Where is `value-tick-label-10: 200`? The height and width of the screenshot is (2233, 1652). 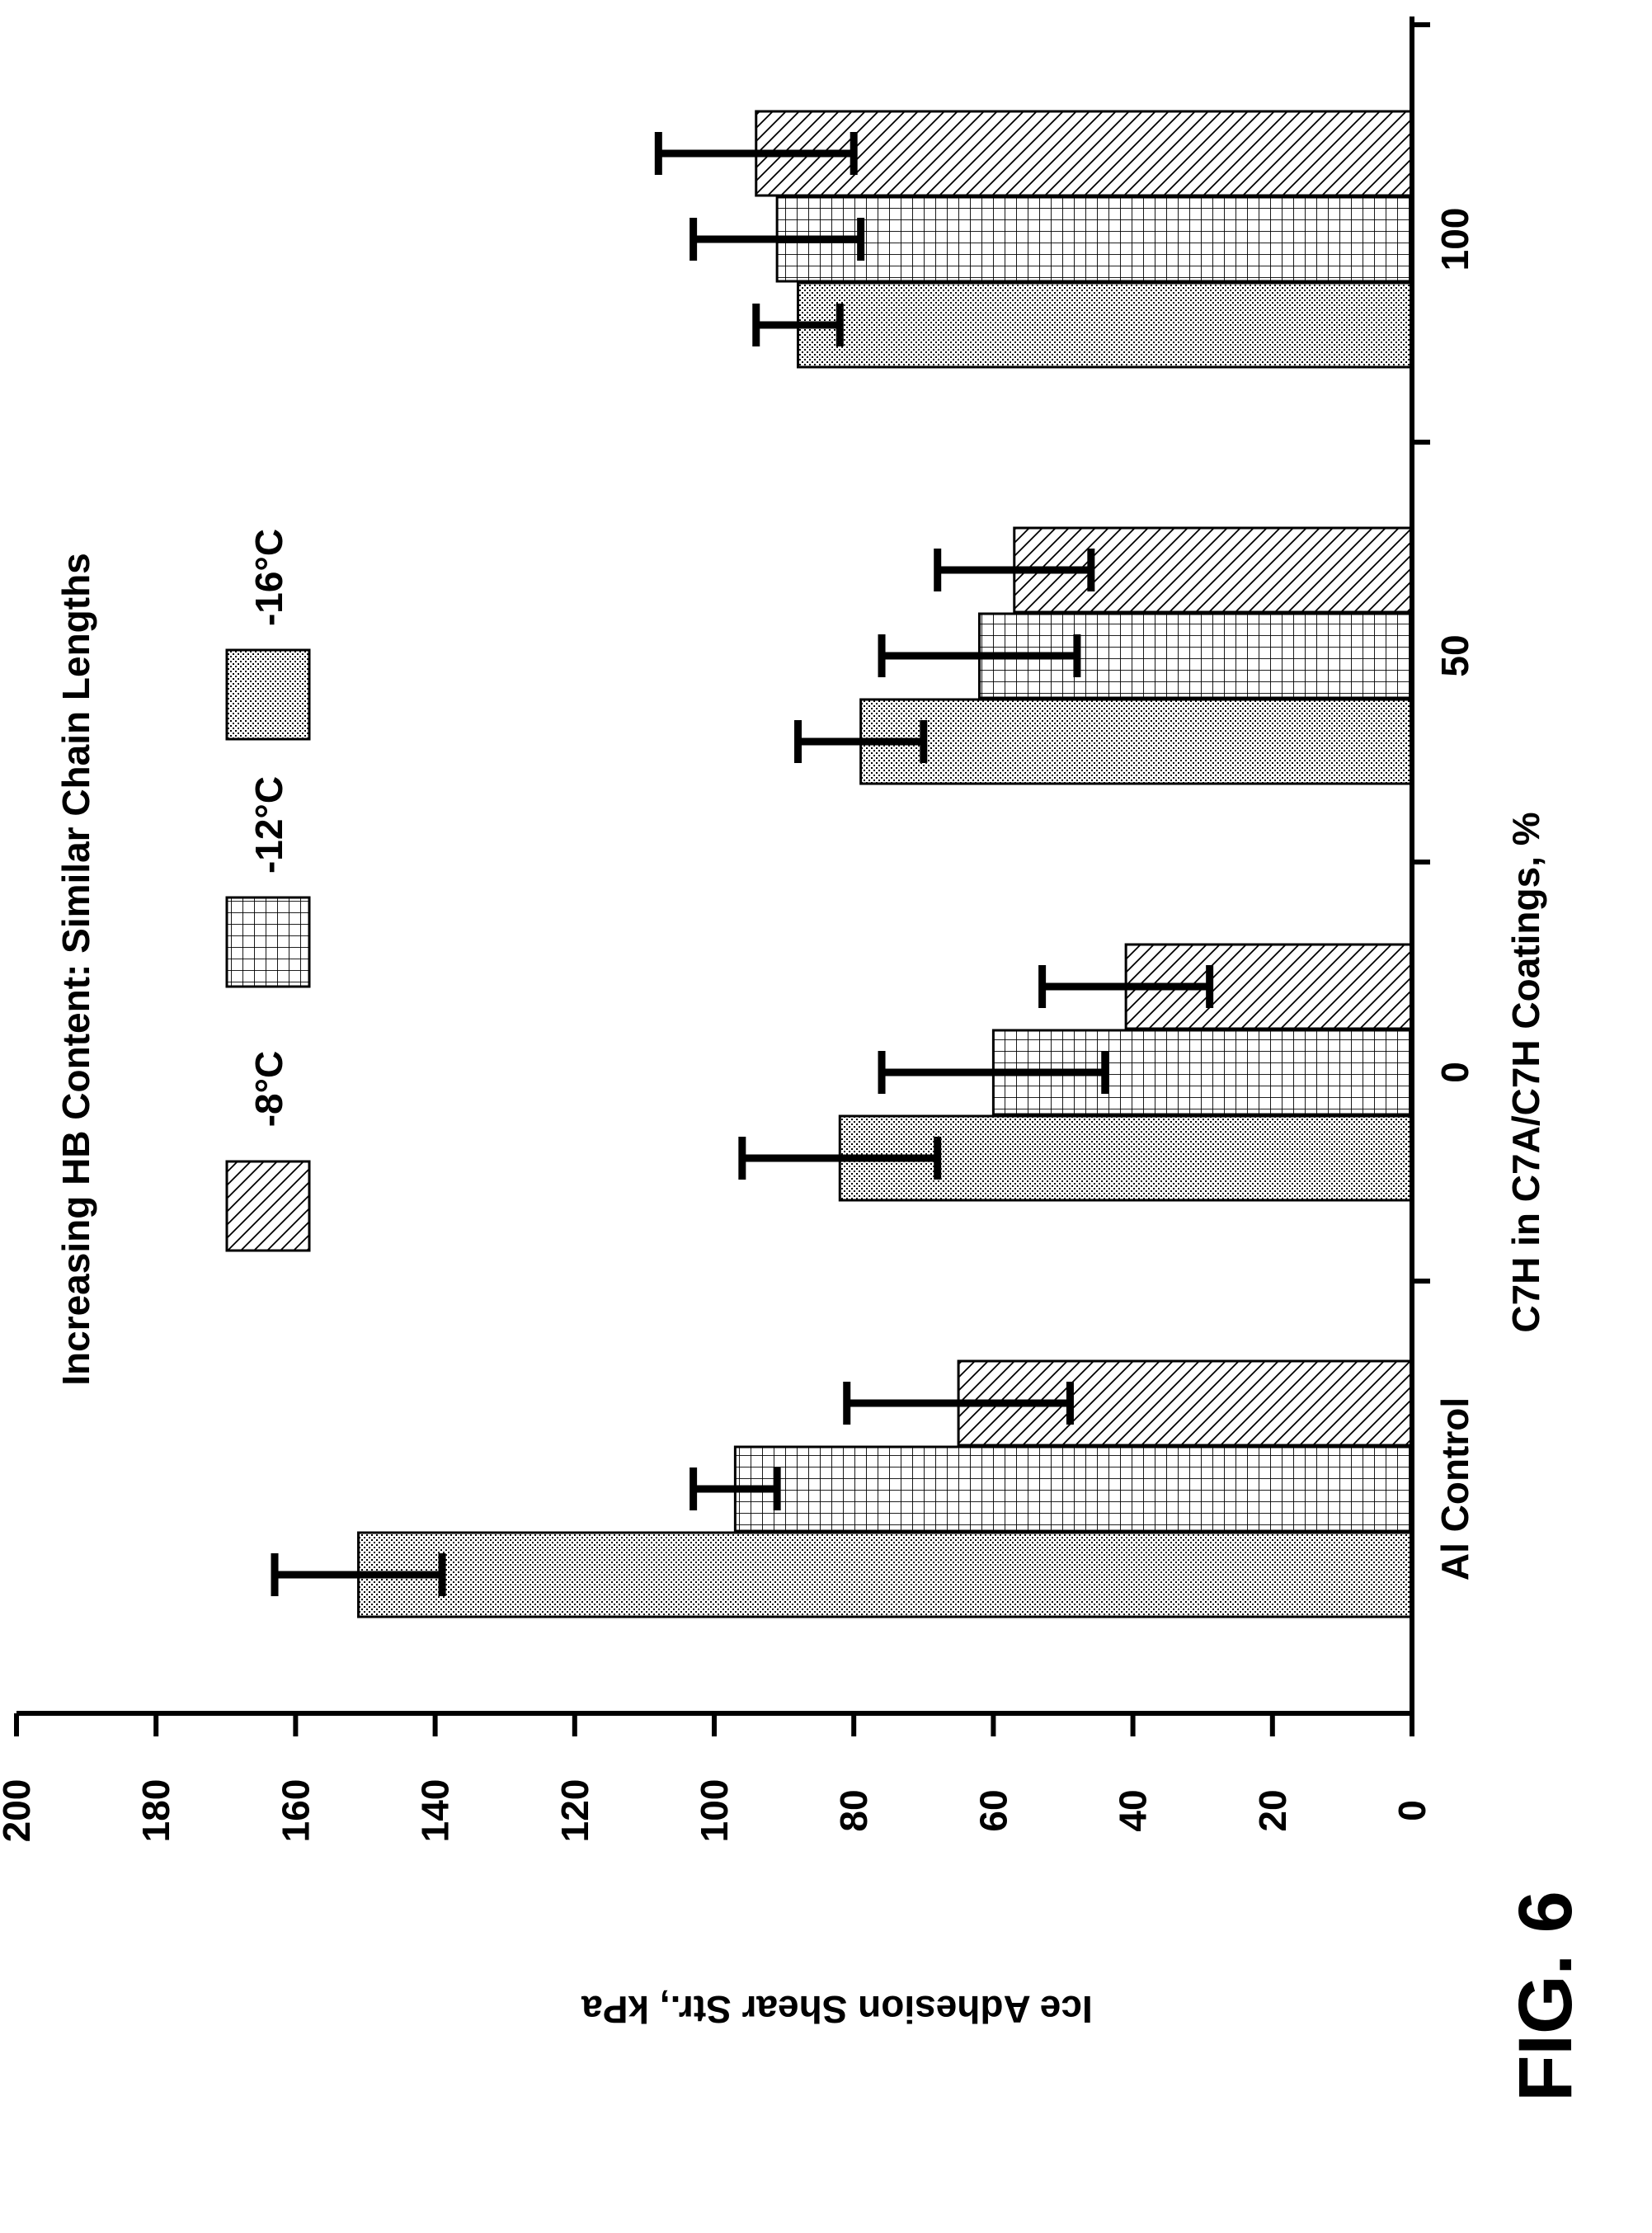 value-tick-label-10: 200 is located at coordinates (19, 1811).